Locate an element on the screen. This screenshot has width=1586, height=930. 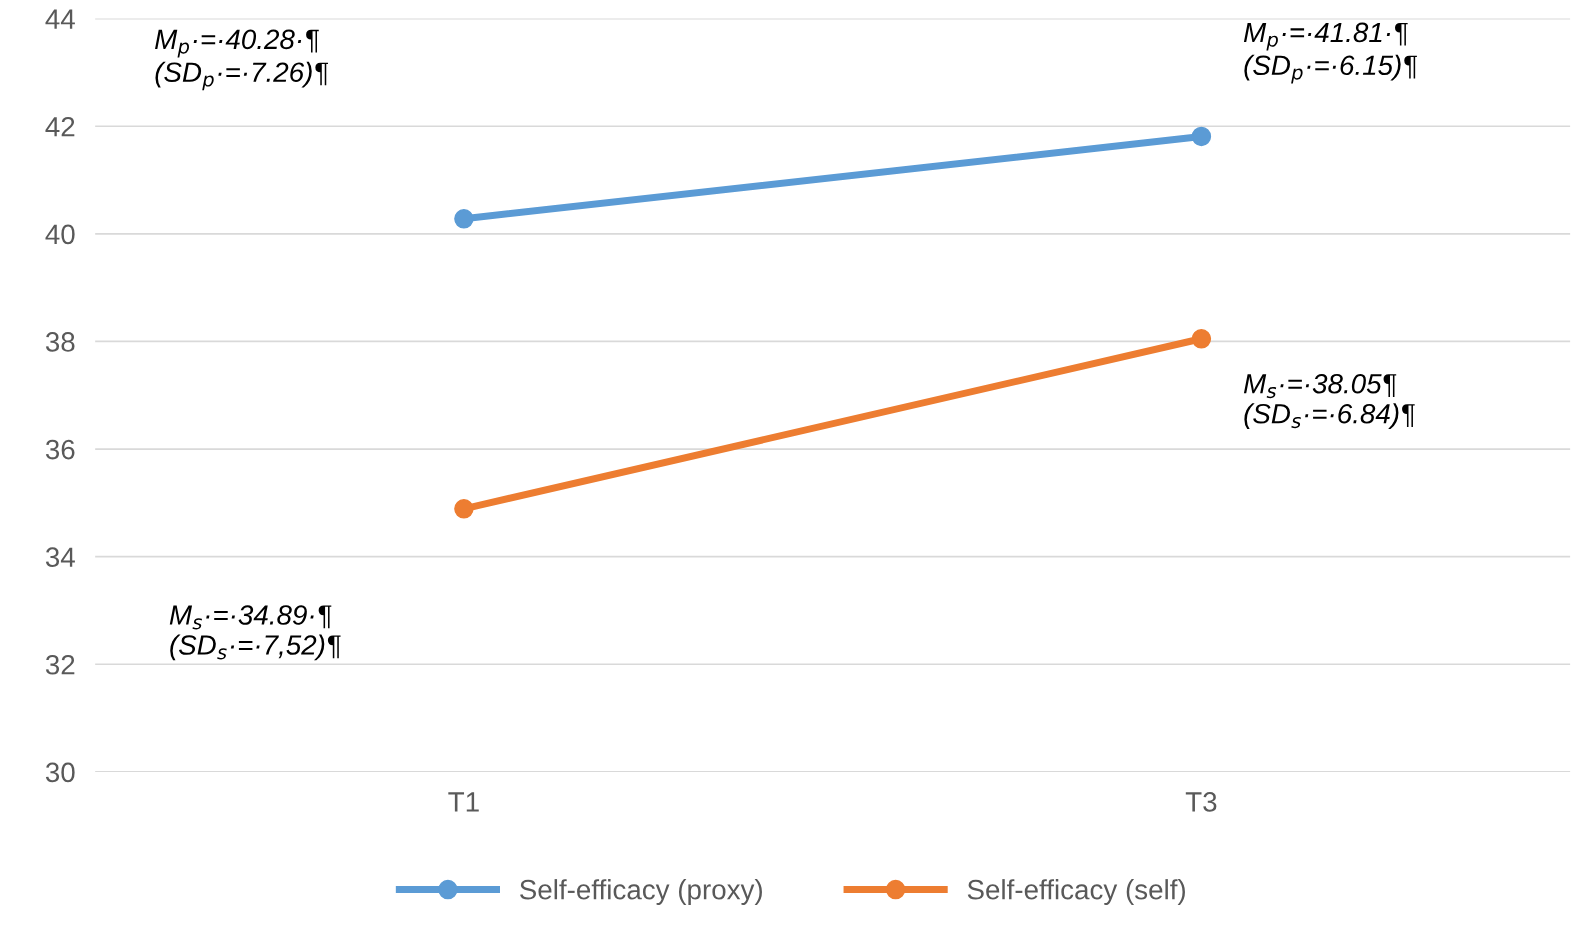
y-tick-label: 36 is located at coordinates (60, 449).